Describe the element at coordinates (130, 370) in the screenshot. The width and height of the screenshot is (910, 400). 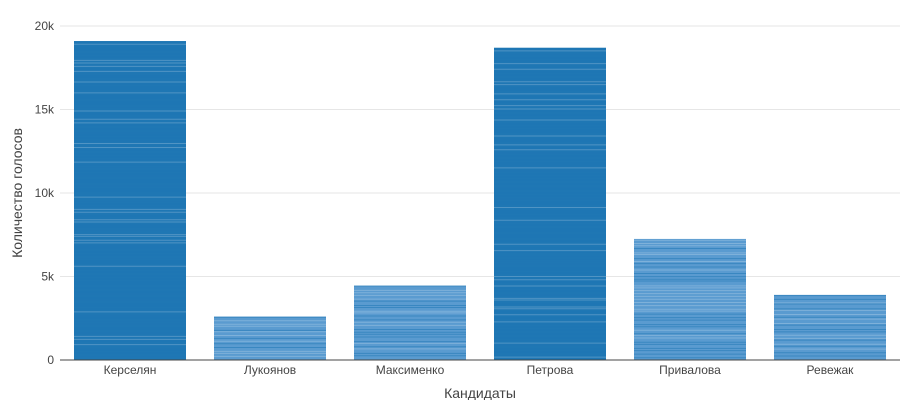
I see `x-tick-label: Керселян` at that location.